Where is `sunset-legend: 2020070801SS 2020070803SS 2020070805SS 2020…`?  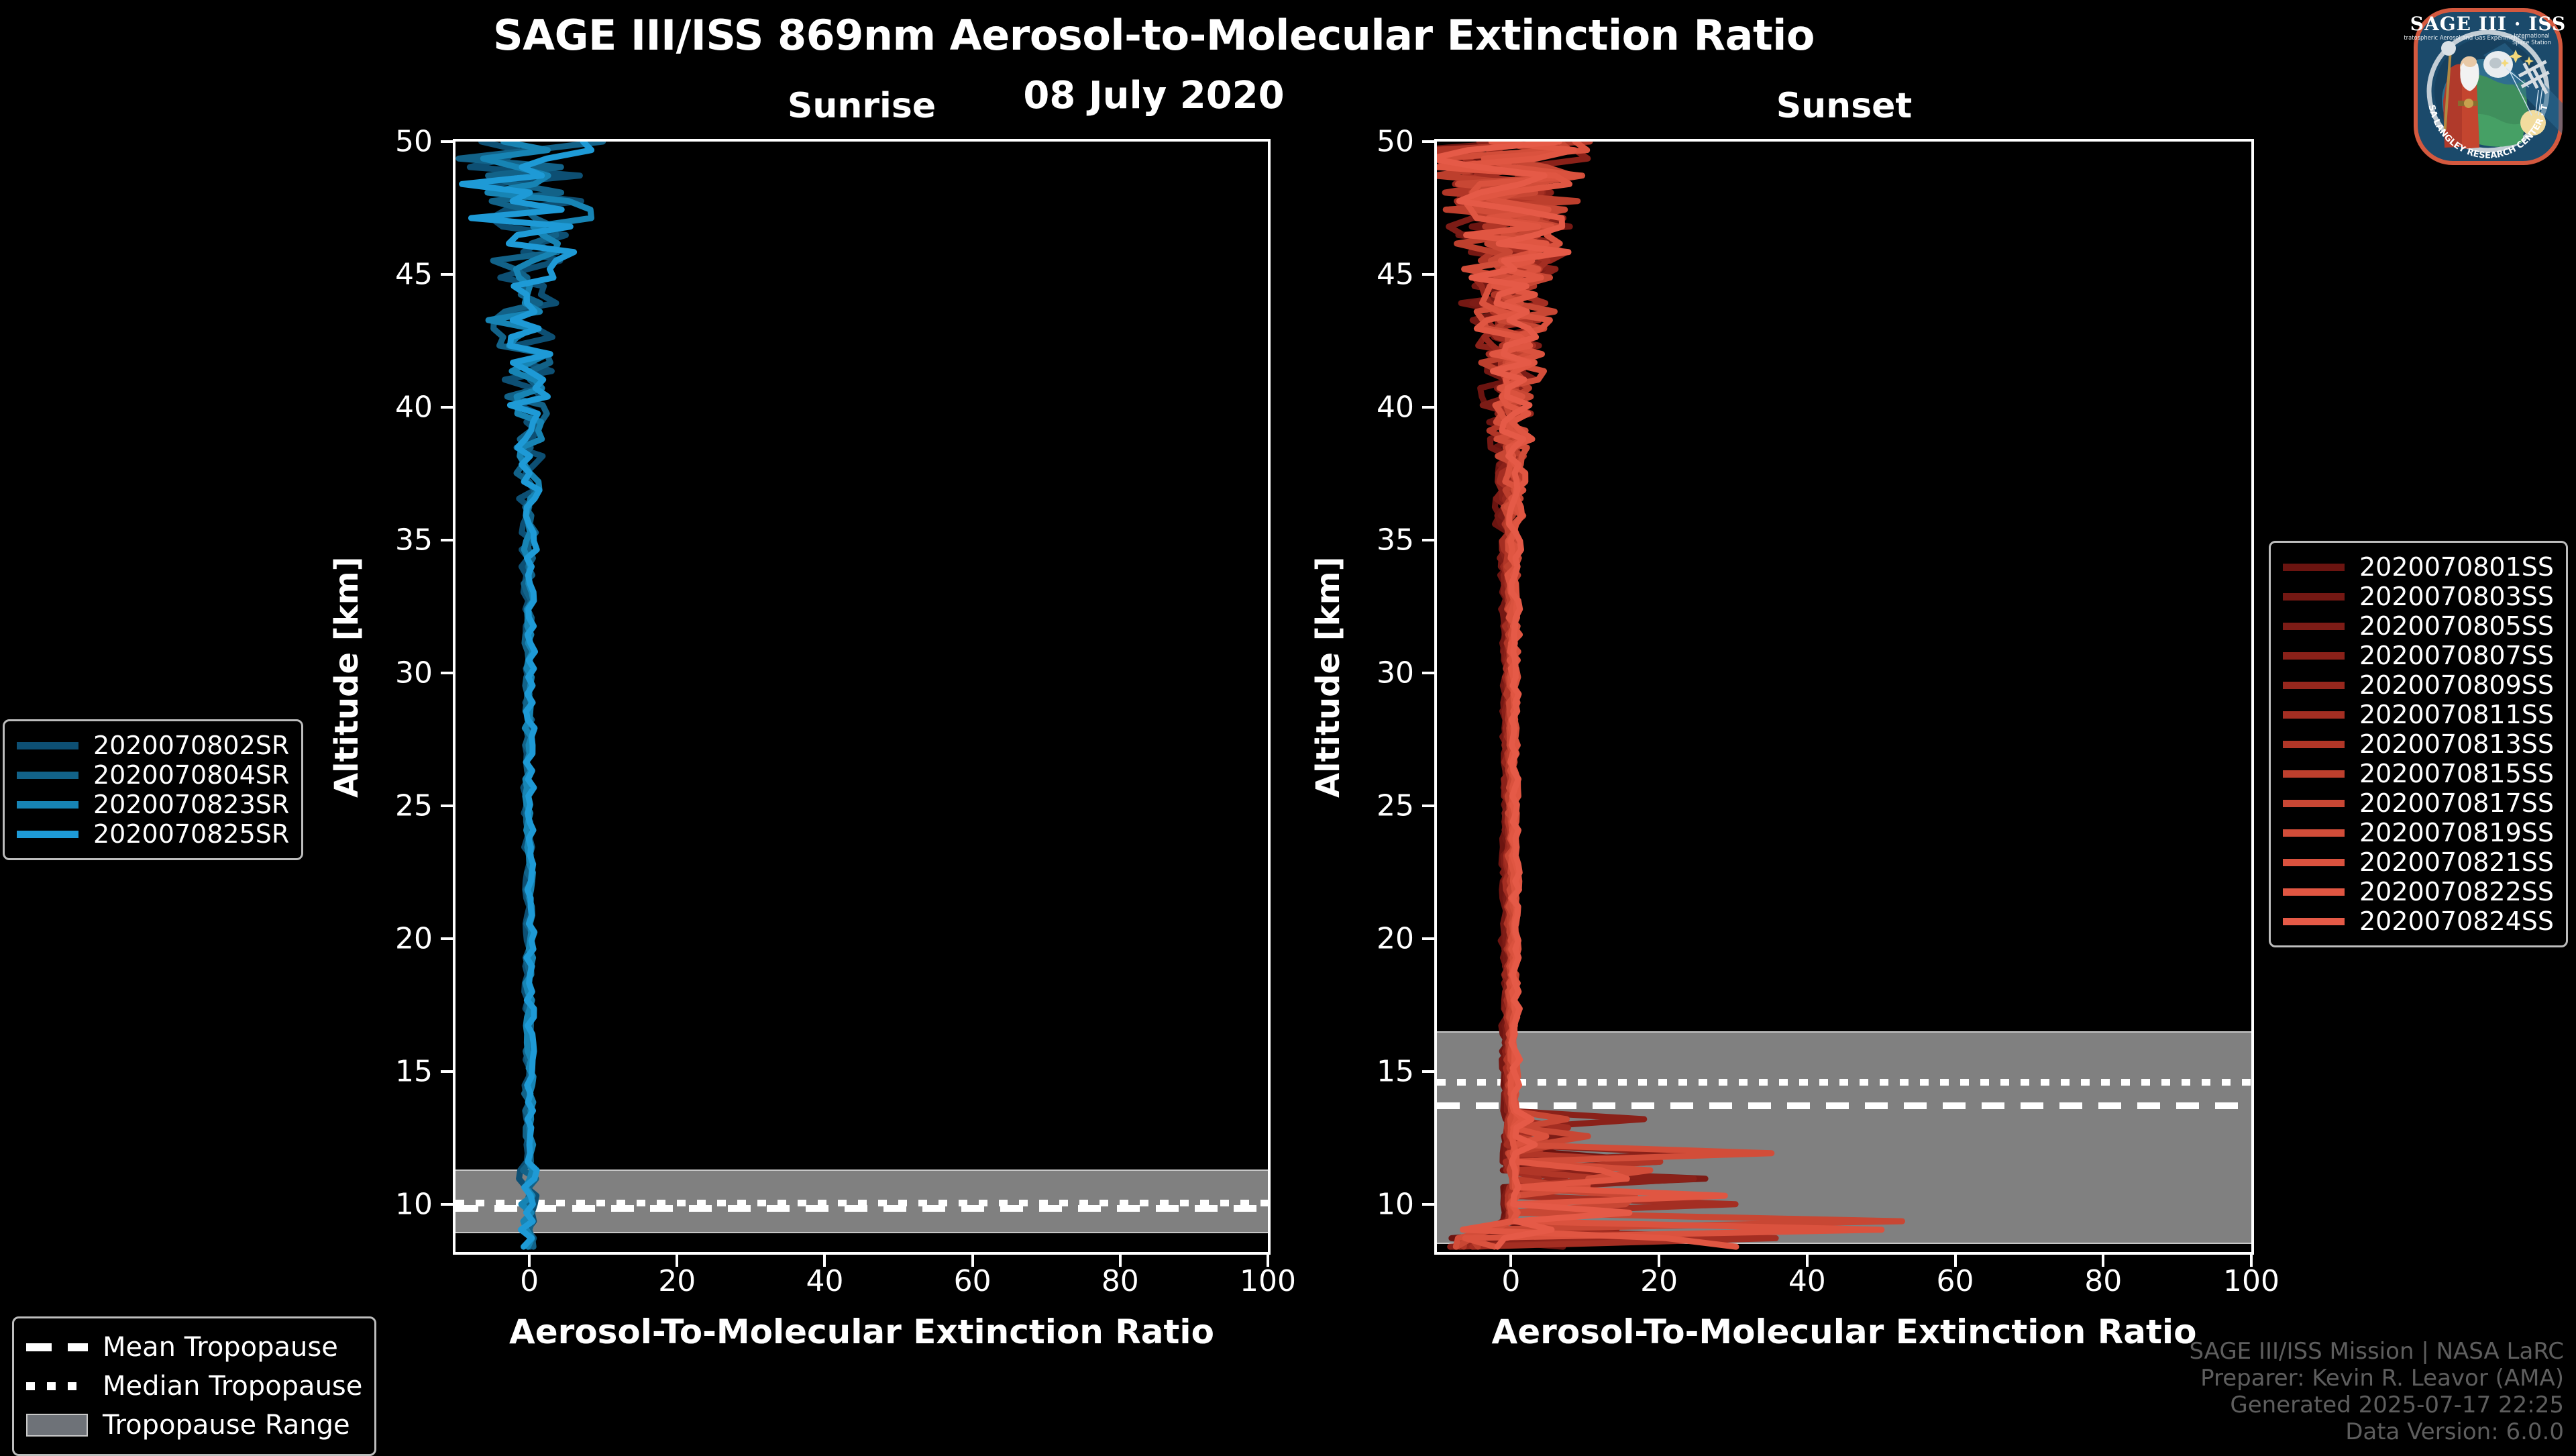
sunset-legend: 2020070801SS 2020070803SS 2020070805SS 2020… is located at coordinates (2419, 744).